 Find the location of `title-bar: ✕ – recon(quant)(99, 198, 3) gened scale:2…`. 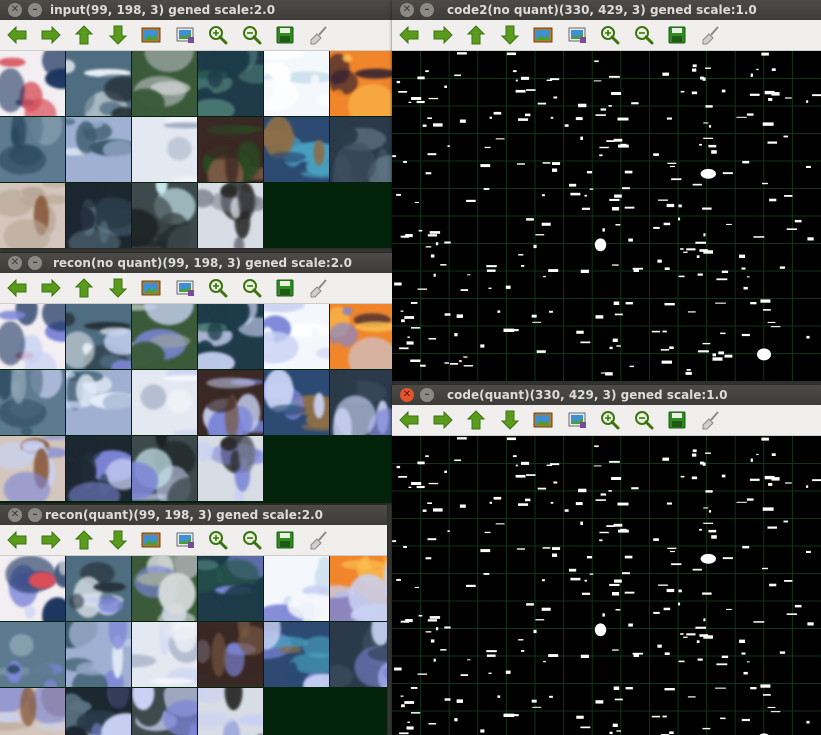

title-bar: ✕ – recon(quant)(99, 198, 3) gened scale:2… is located at coordinates (193, 515).